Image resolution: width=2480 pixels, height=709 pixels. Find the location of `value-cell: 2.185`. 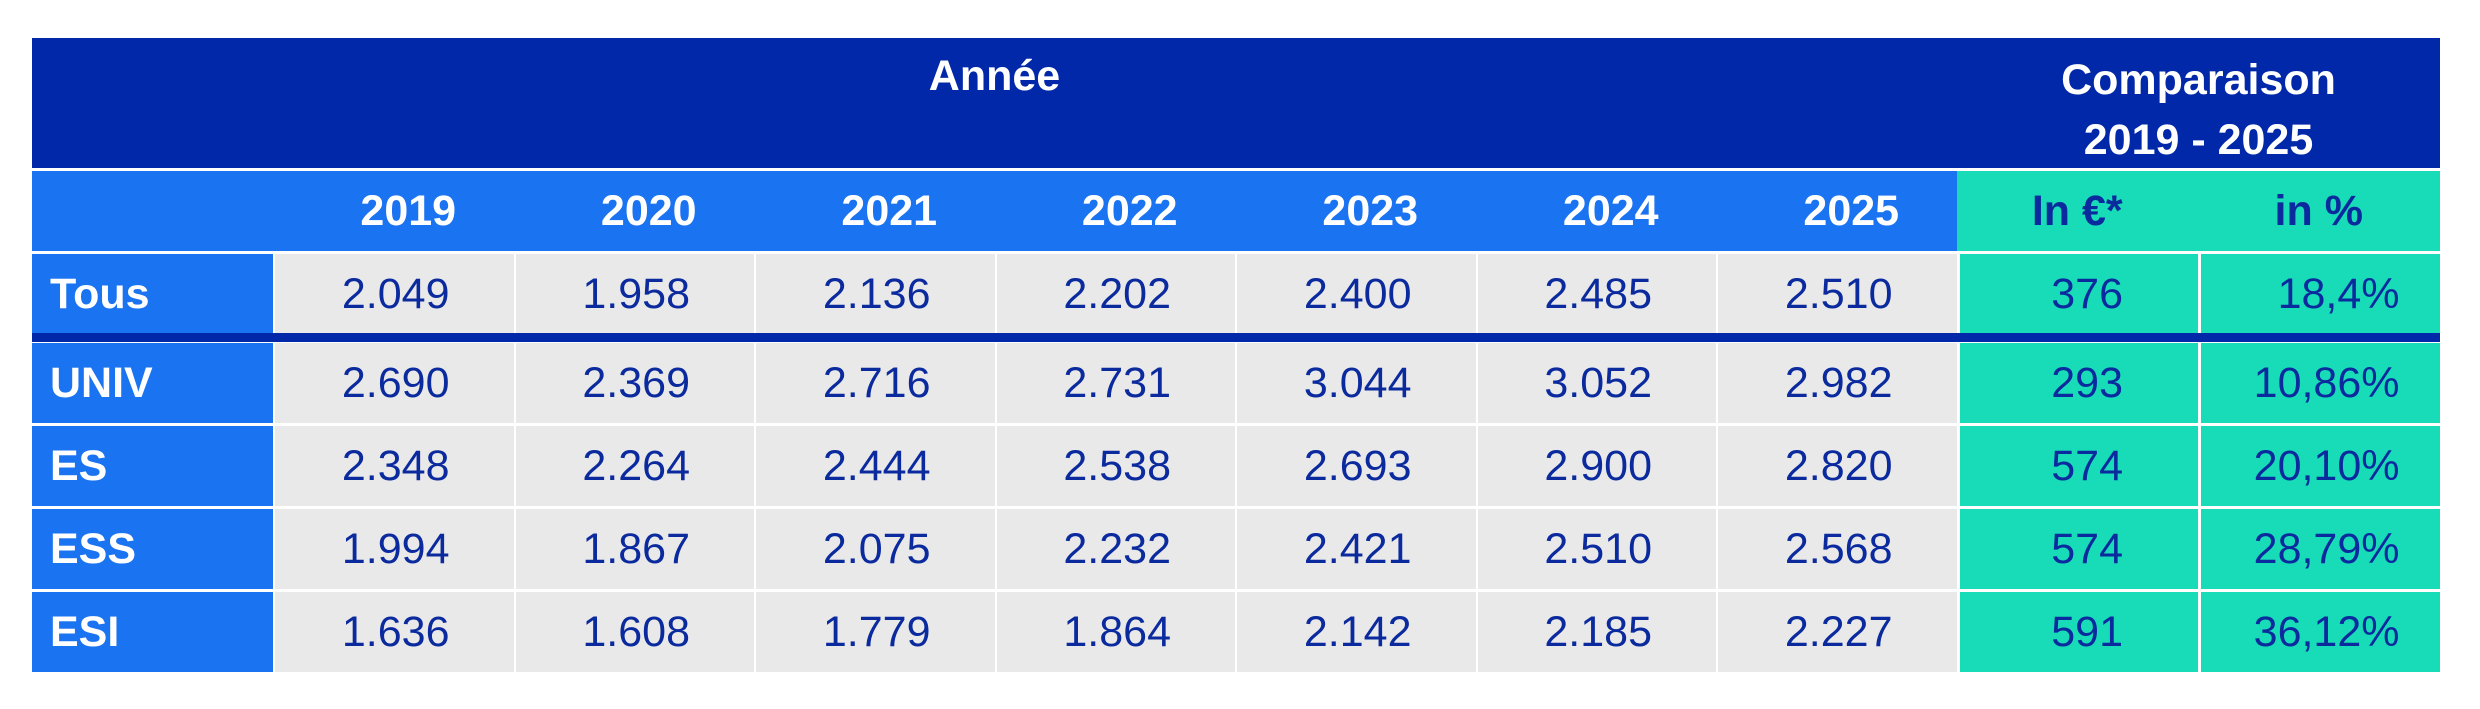

value-cell: 2.185 is located at coordinates (1595, 632).